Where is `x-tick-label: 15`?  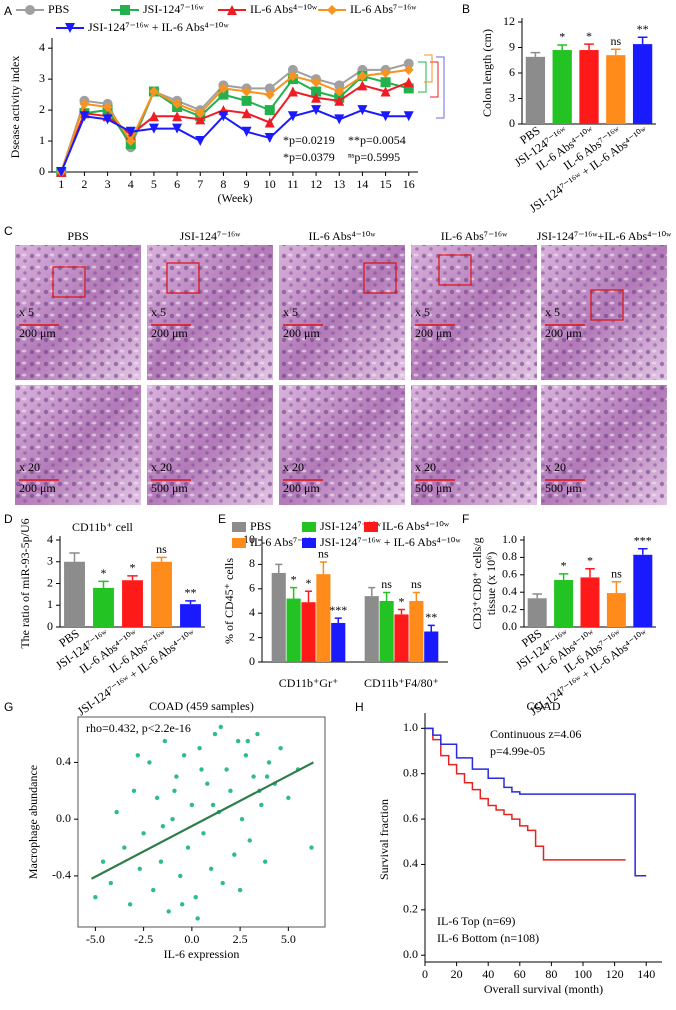 x-tick-label: 15 is located at coordinates (386, 184).